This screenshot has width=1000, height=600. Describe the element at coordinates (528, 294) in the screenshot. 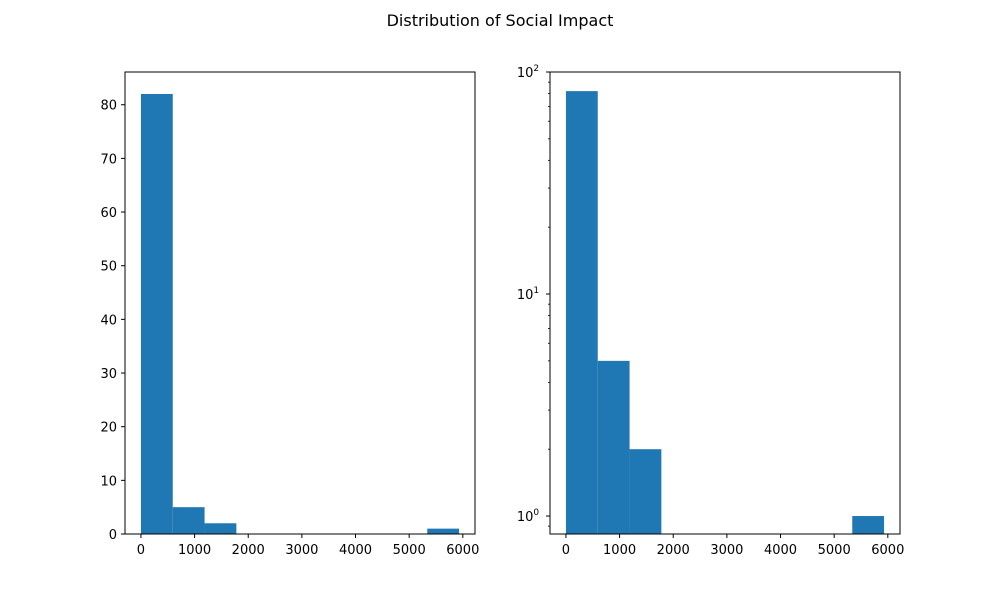

I see `y-tick-label: 10¹` at that location.